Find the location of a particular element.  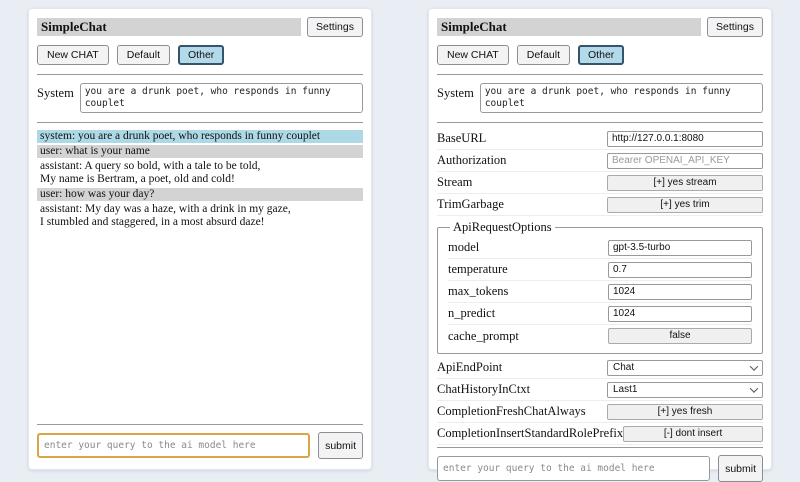

setting-label: model is located at coordinates (464, 247).